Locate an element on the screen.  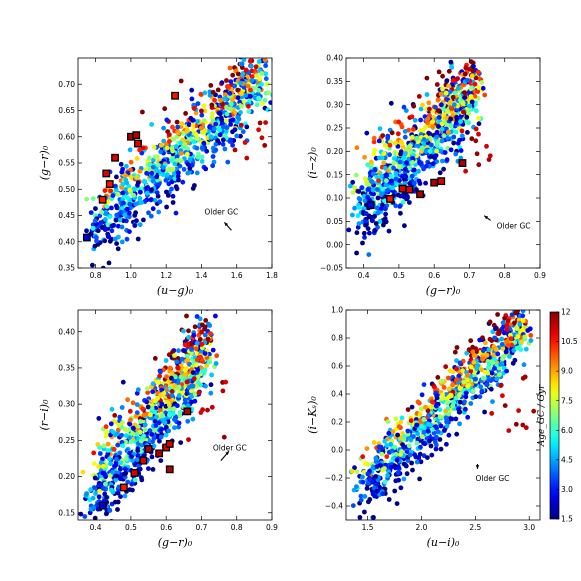
older-gc-annotation: Older GC is located at coordinates (230, 448).